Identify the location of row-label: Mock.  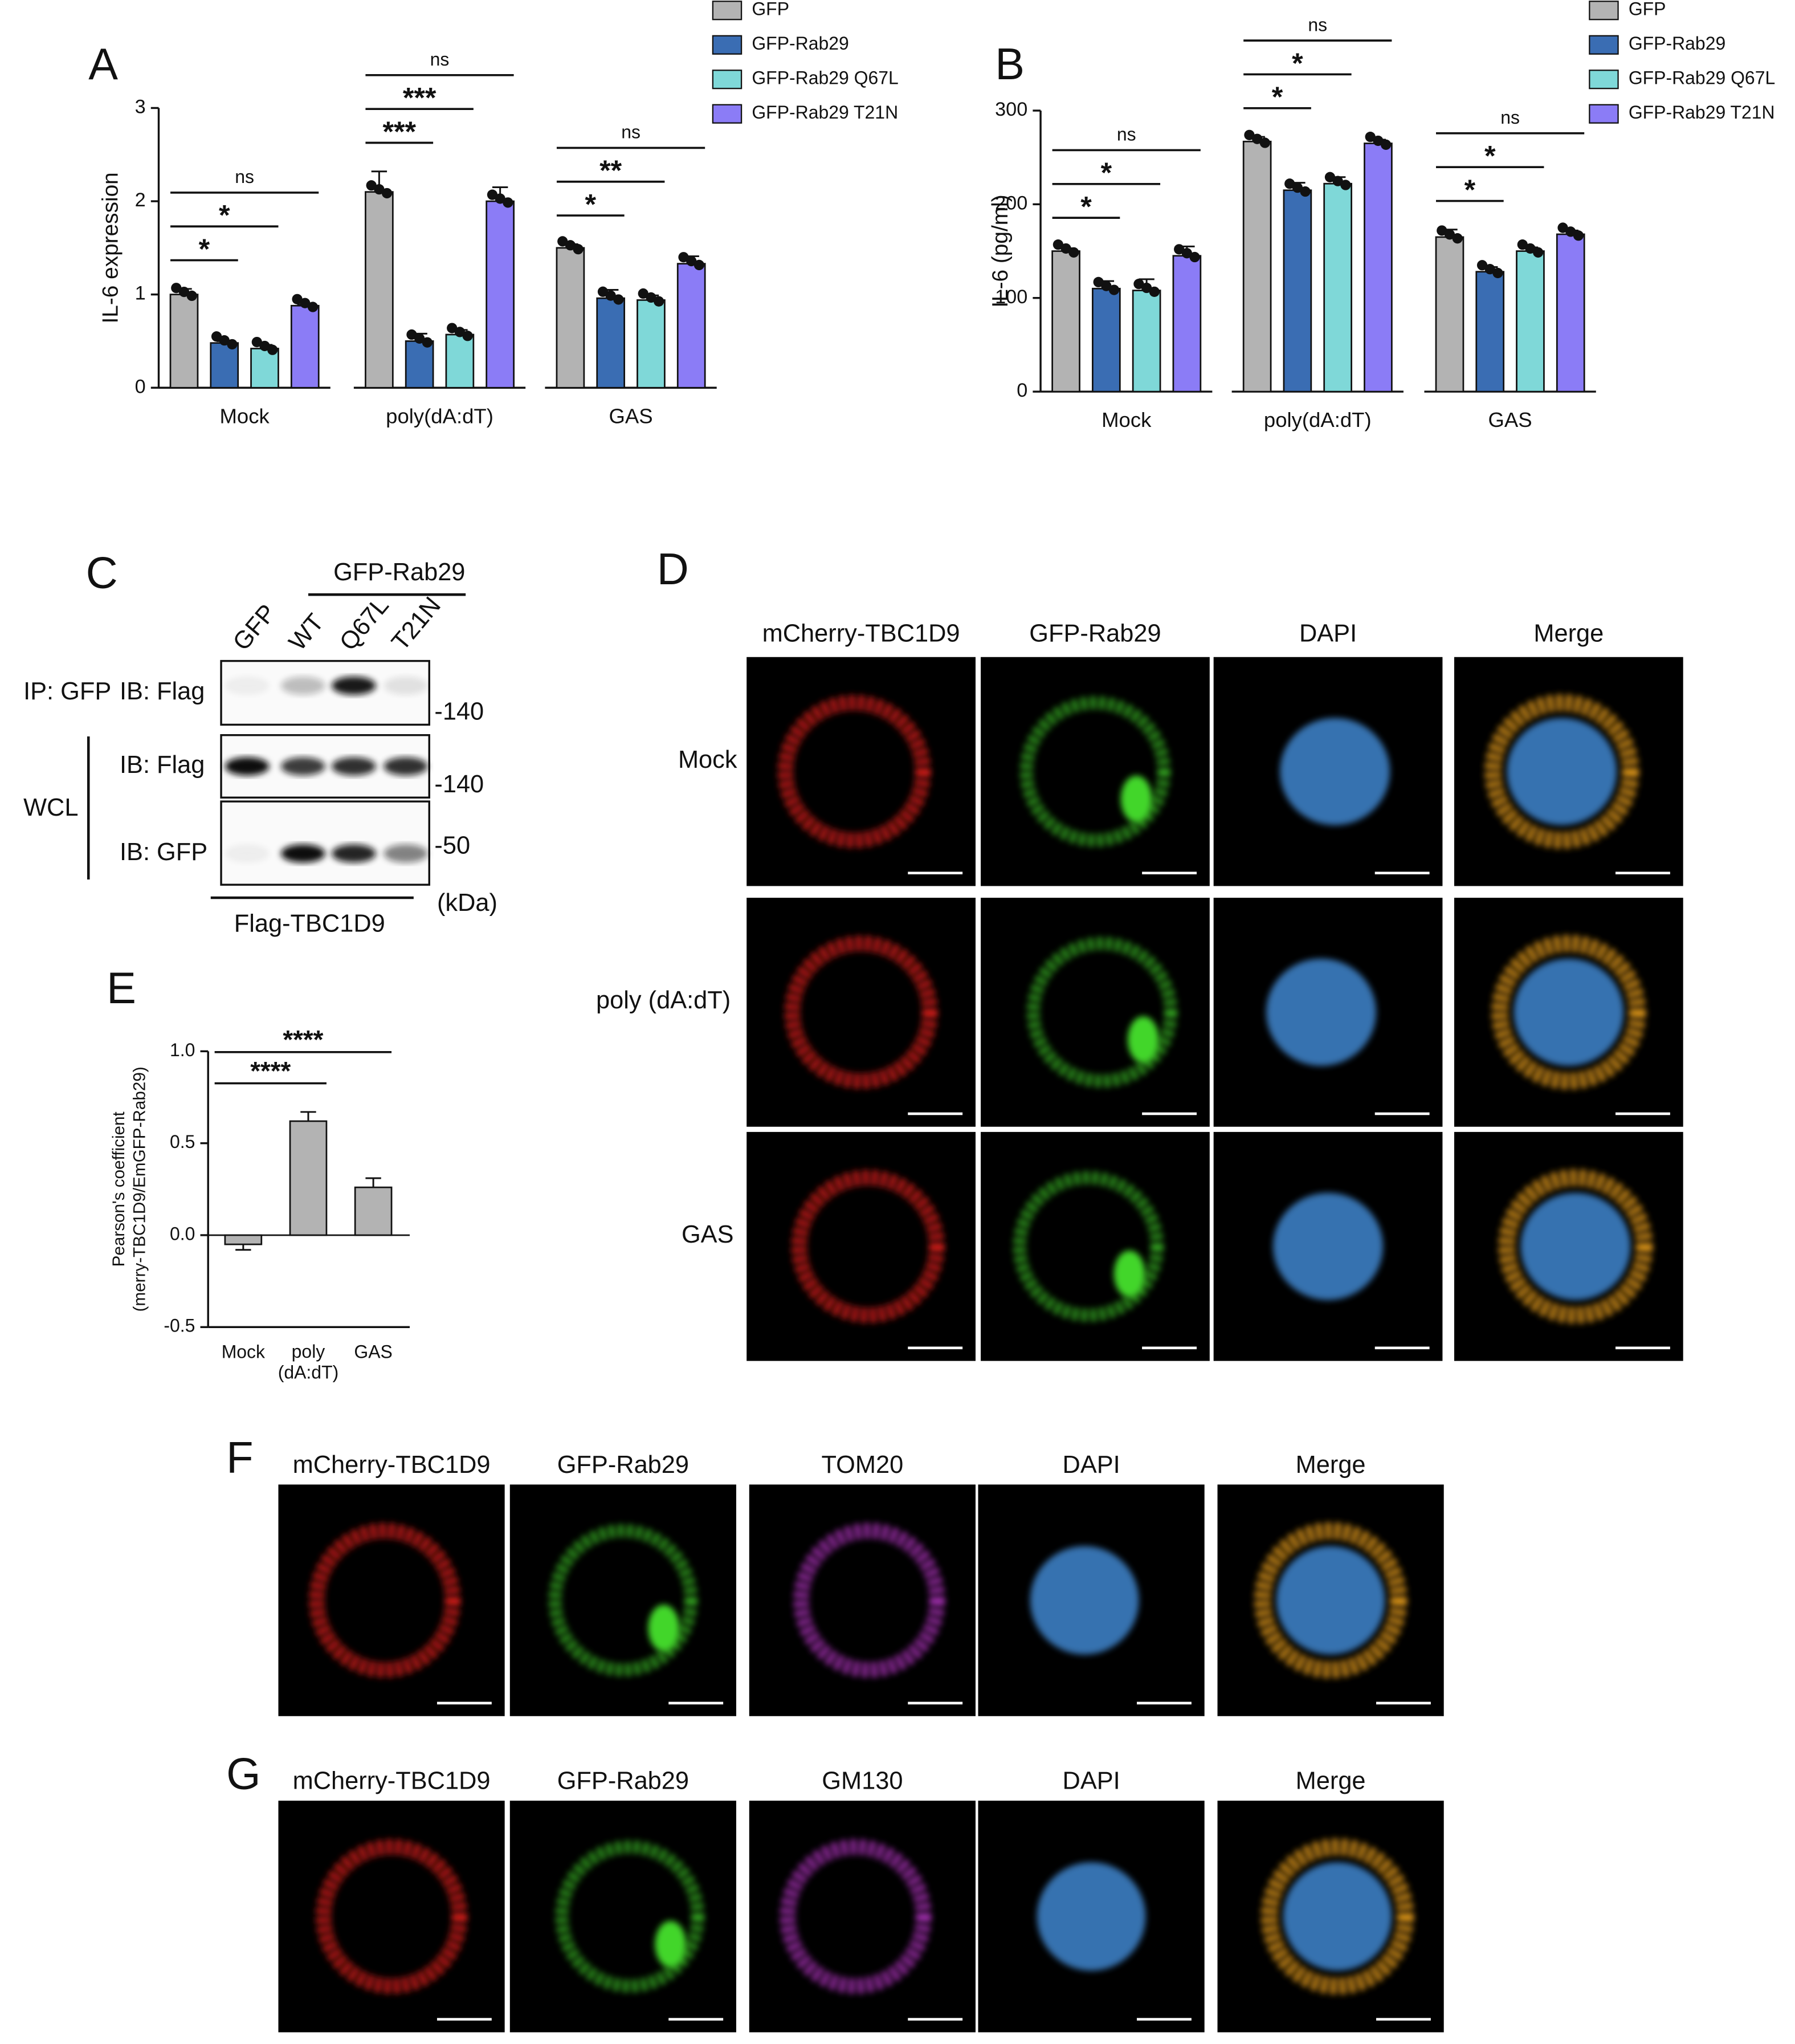
(707, 759).